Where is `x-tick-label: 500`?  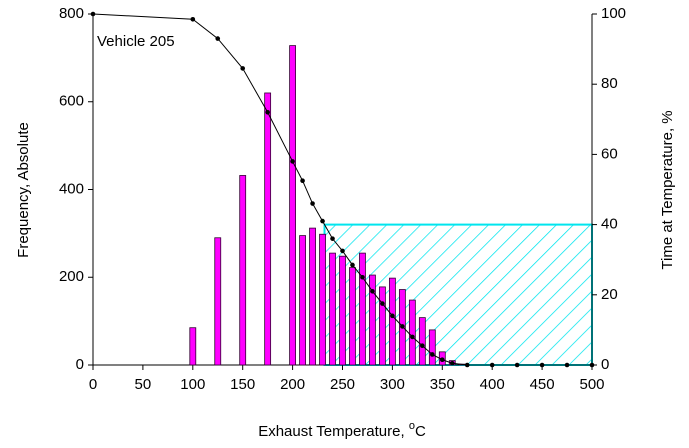
x-tick-label: 500 is located at coordinates (591, 384).